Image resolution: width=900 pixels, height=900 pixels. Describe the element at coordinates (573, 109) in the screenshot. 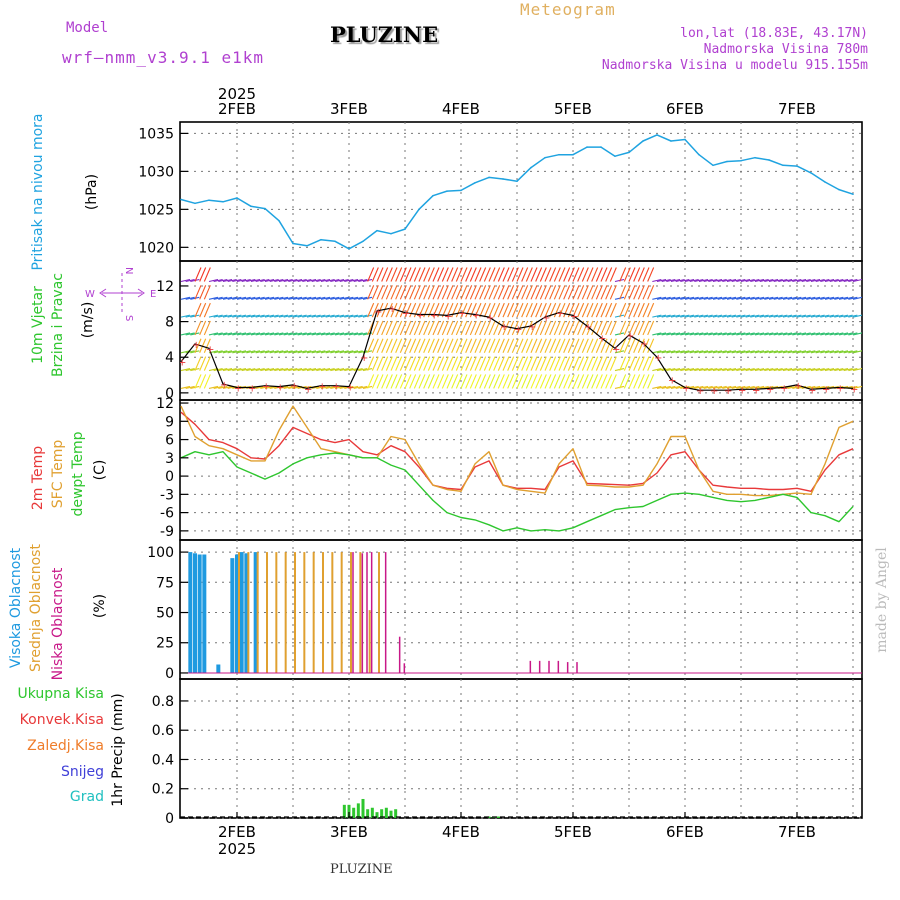

I see `date-label-top: 5FEB` at that location.